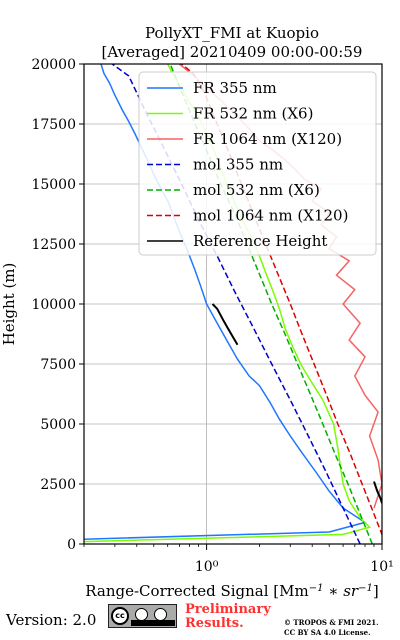 The image size is (400, 640). I want to click on legend-label-ref: Reference Height, so click(260, 241).